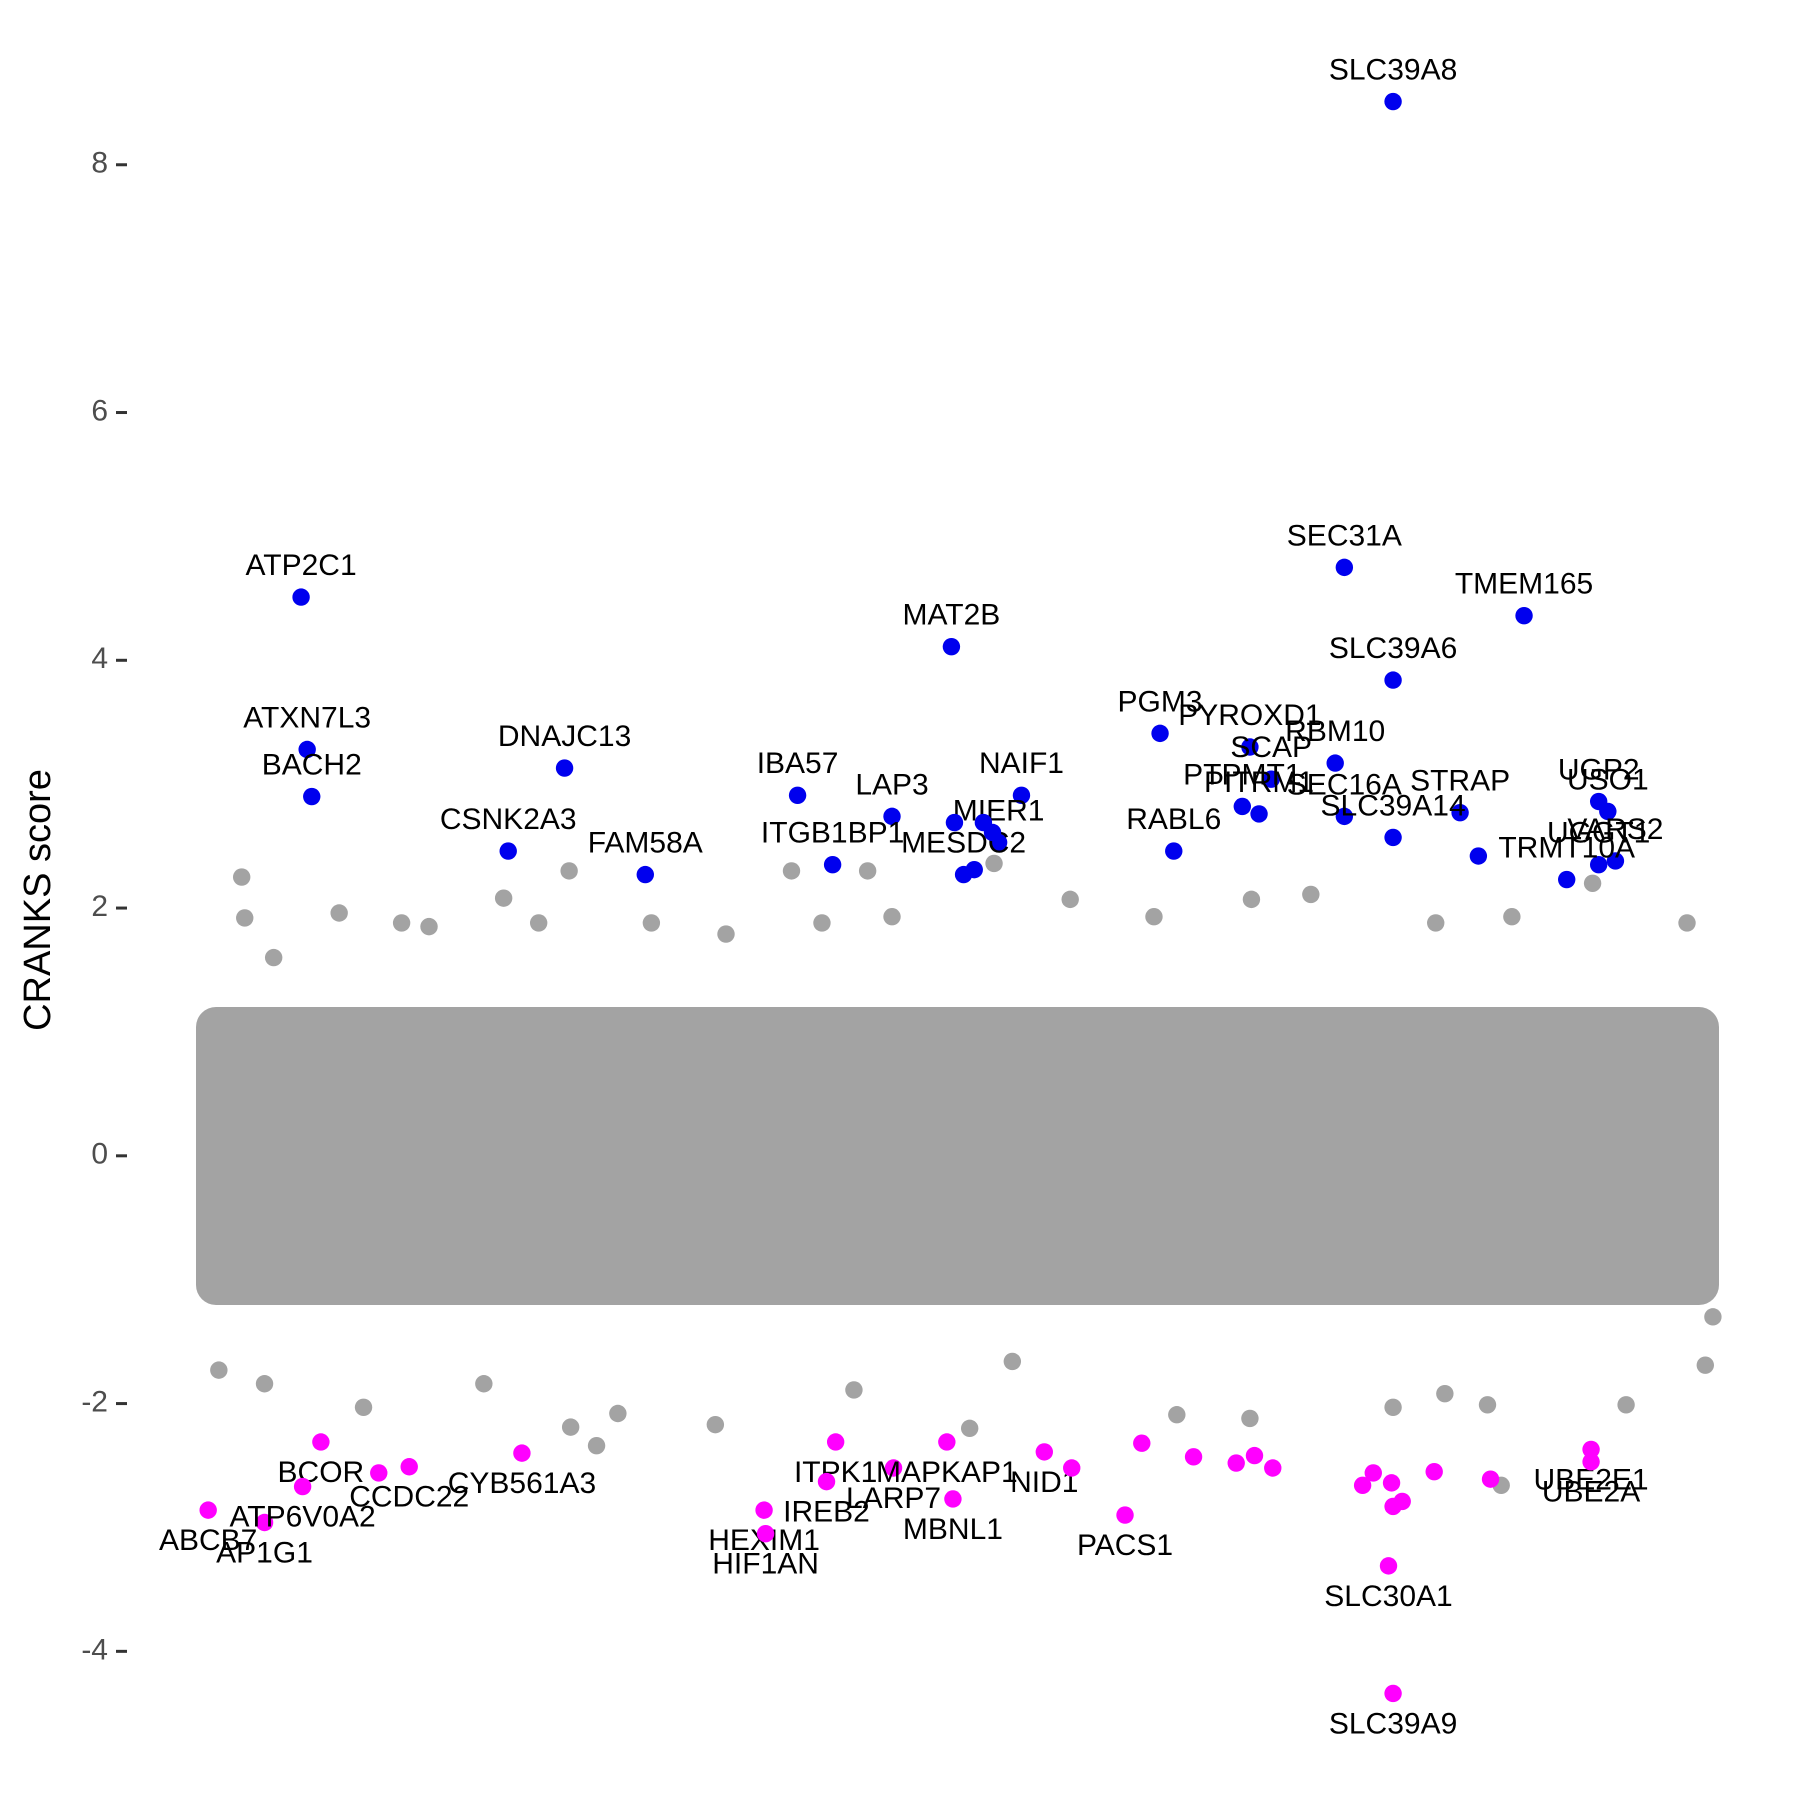 This screenshot has height=1800, width=1800. Describe the element at coordinates (832, 833) in the screenshot. I see `point-label: ITGB1BP1` at that location.